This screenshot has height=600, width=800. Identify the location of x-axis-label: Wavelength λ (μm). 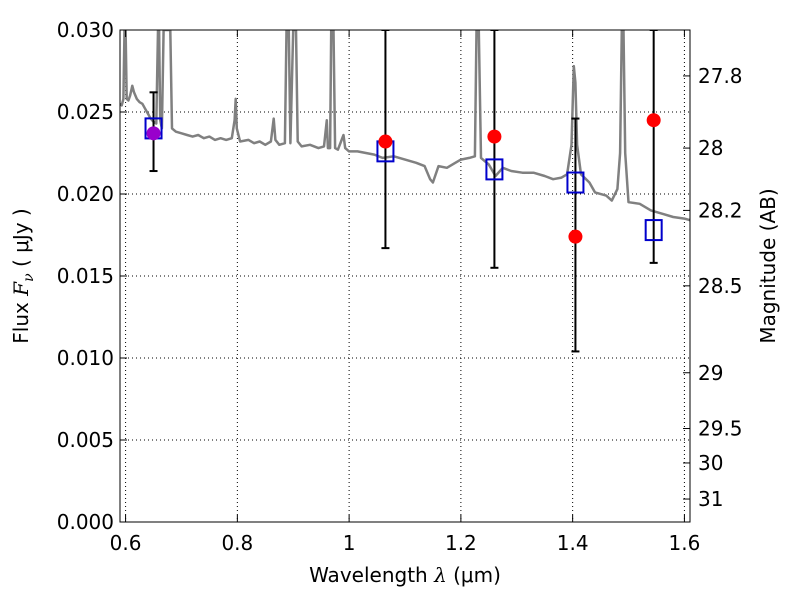
(405, 575).